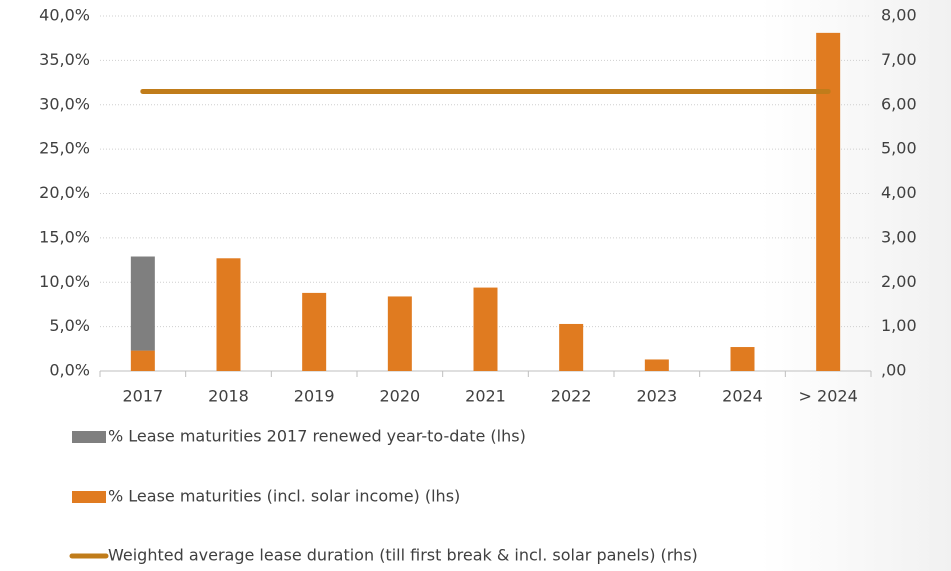 Image resolution: width=951 pixels, height=571 pixels. What do you see at coordinates (899, 281) in the screenshot?
I see `y2-tick-label: 2,00` at bounding box center [899, 281].